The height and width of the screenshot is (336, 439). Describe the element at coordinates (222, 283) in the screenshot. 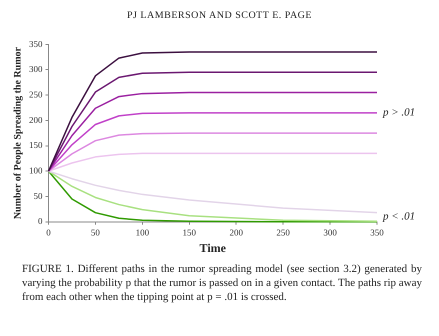

I see `caption: FIGURE 1. Different paths in the rumor spreading model (see section 3.2) generated by varying the probability p that the rumor is passed on in a given contact. The paths rip away from each other when the tipping point at p = .01 is crossed.` at that location.